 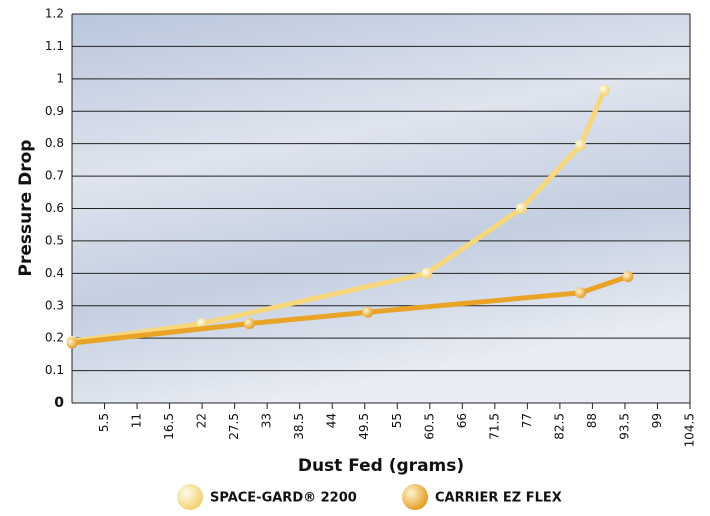 I want to click on y-tick-label: 1.2, so click(x=54, y=14).